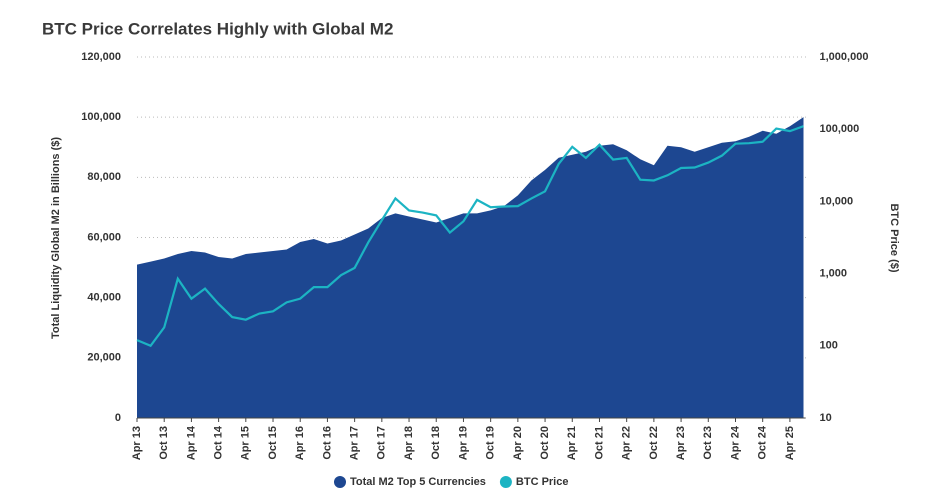 This screenshot has height=503, width=946. Describe the element at coordinates (104, 177) in the screenshot. I see `y-tick-label: 80,000` at that location.